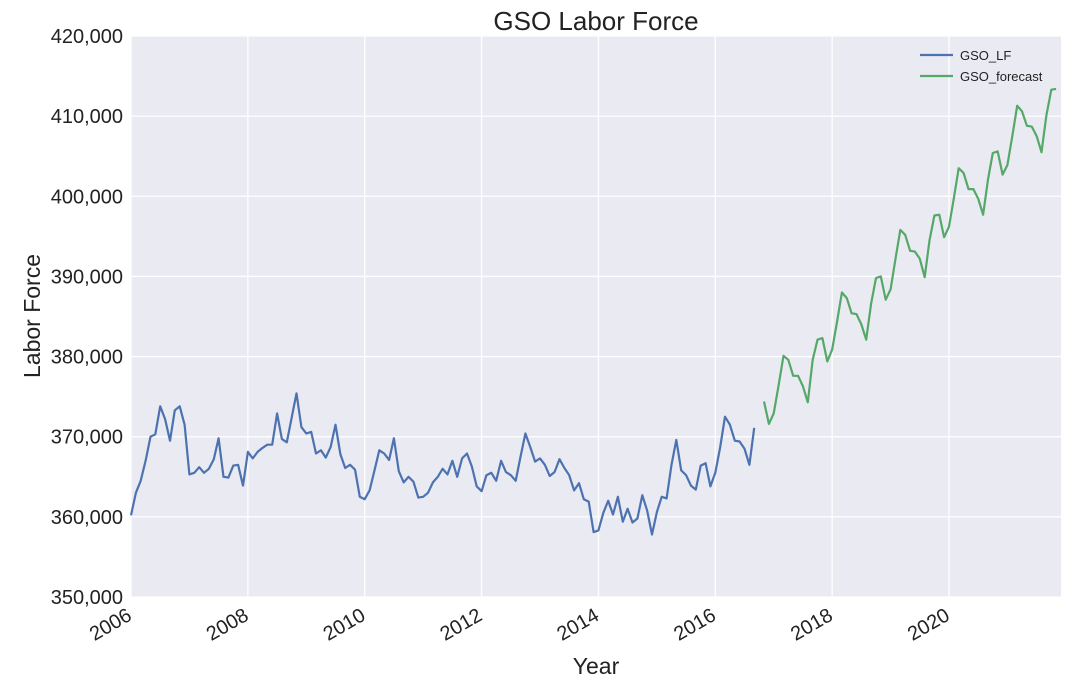  I want to click on y-tick-label: 380,000, so click(87, 358).